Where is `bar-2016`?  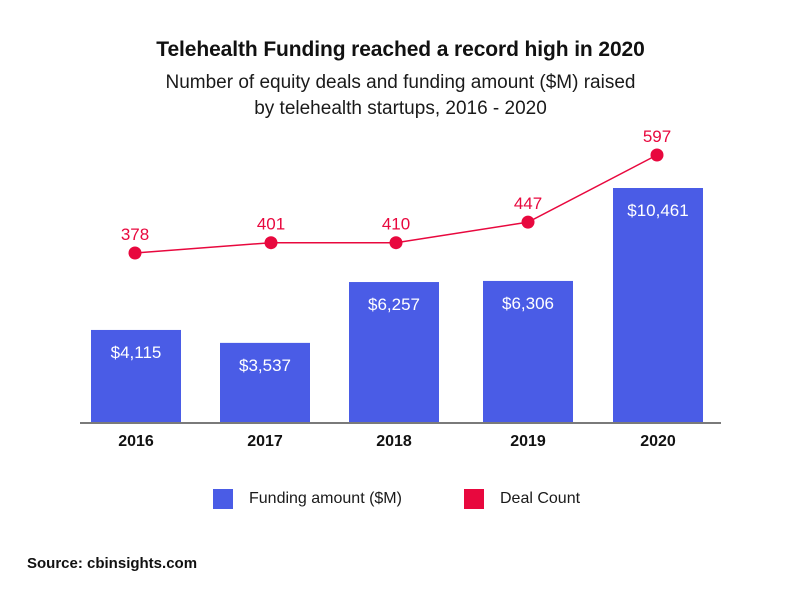 bar-2016 is located at coordinates (136, 375).